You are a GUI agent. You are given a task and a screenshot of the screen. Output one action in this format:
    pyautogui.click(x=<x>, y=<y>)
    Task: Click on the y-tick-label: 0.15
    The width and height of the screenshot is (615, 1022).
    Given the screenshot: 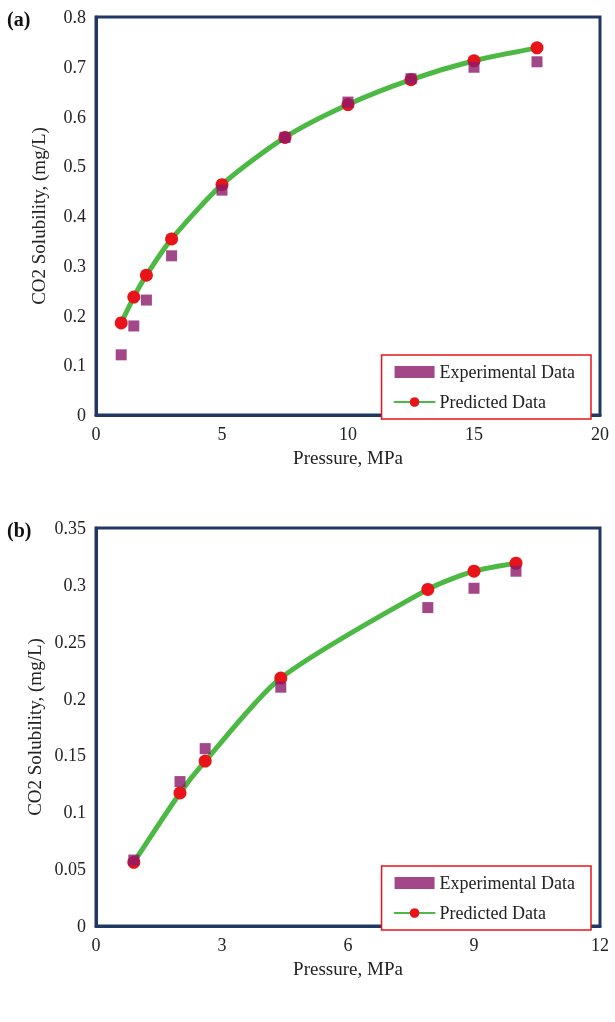 What is the action you would take?
    pyautogui.click(x=70, y=755)
    